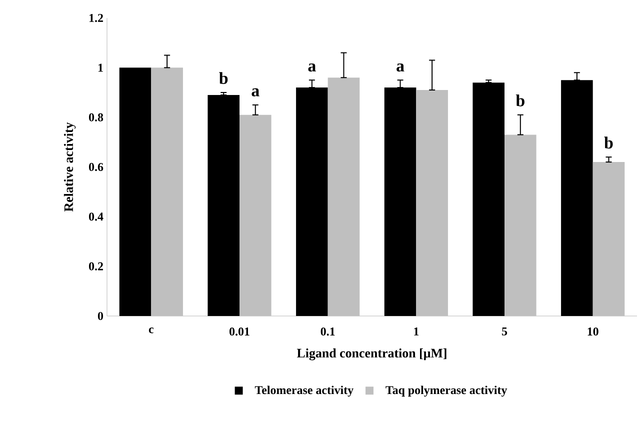 The width and height of the screenshot is (641, 433). I want to click on y-tick-label: 1, so click(100, 68).